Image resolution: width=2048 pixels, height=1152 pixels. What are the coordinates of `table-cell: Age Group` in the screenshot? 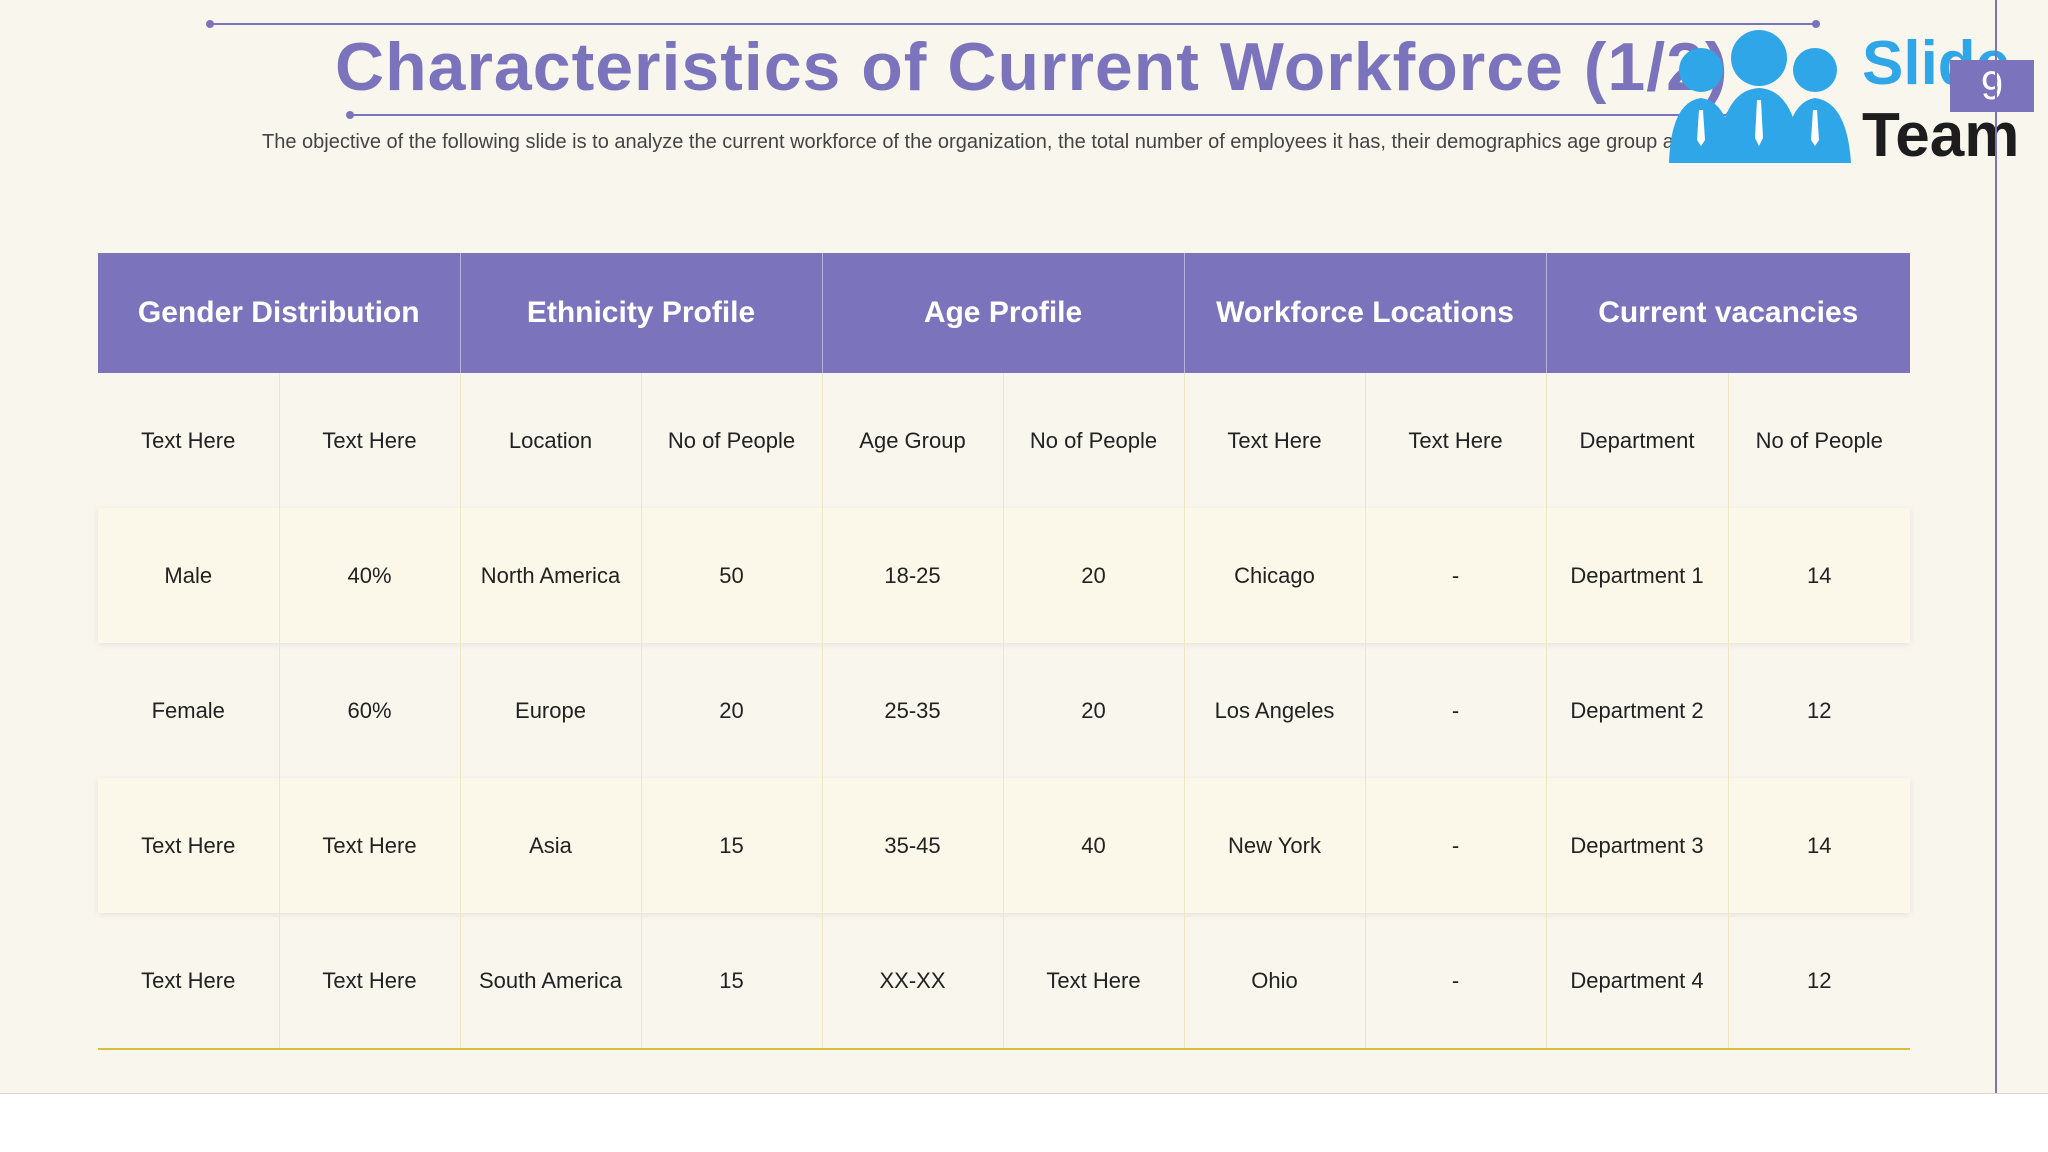 It's located at (913, 440).